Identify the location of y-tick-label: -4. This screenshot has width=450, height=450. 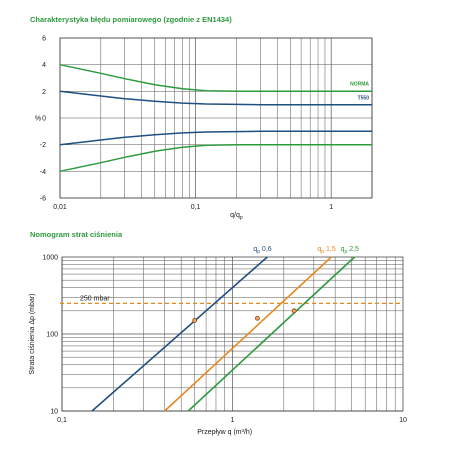
(43, 172).